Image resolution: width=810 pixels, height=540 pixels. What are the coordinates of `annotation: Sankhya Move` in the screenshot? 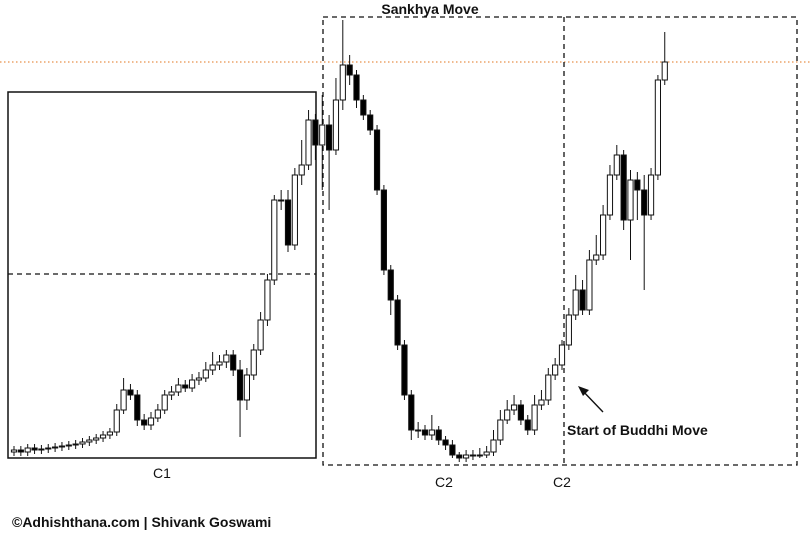 It's located at (429, 9).